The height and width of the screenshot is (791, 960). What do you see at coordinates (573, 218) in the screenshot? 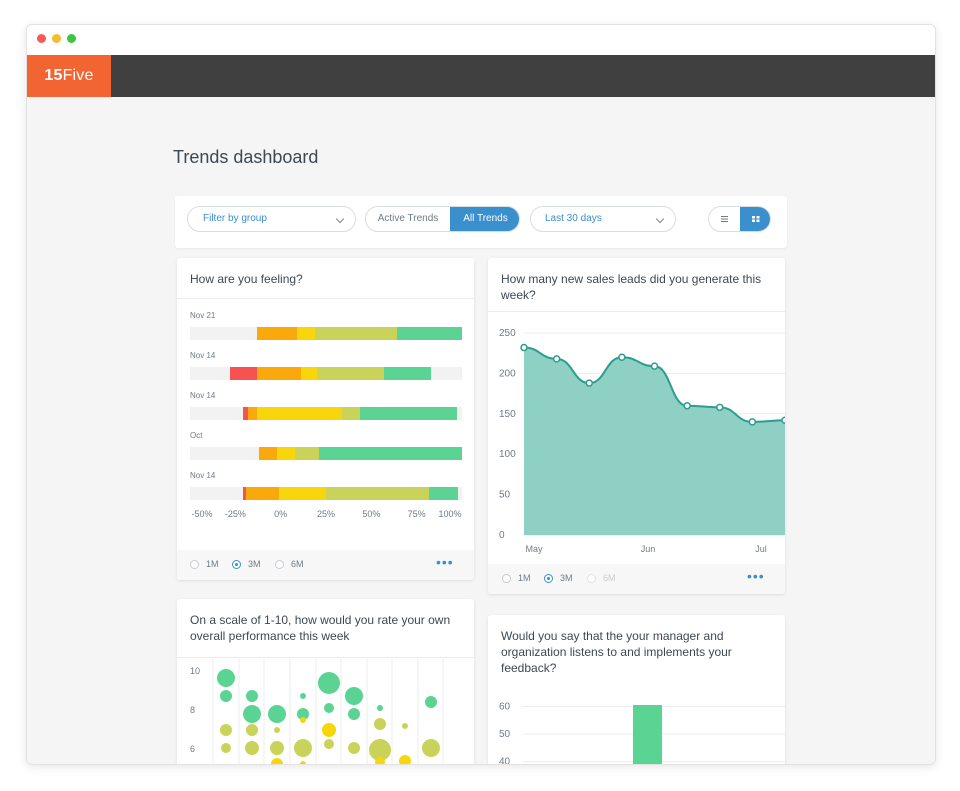
I see `date-range-label: Last 30 days` at bounding box center [573, 218].